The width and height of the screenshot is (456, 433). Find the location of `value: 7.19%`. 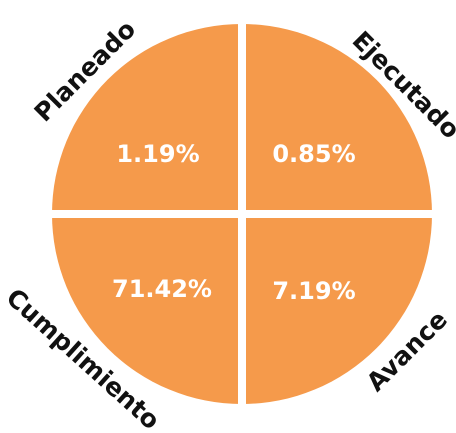

value: 7.19% is located at coordinates (313, 291).